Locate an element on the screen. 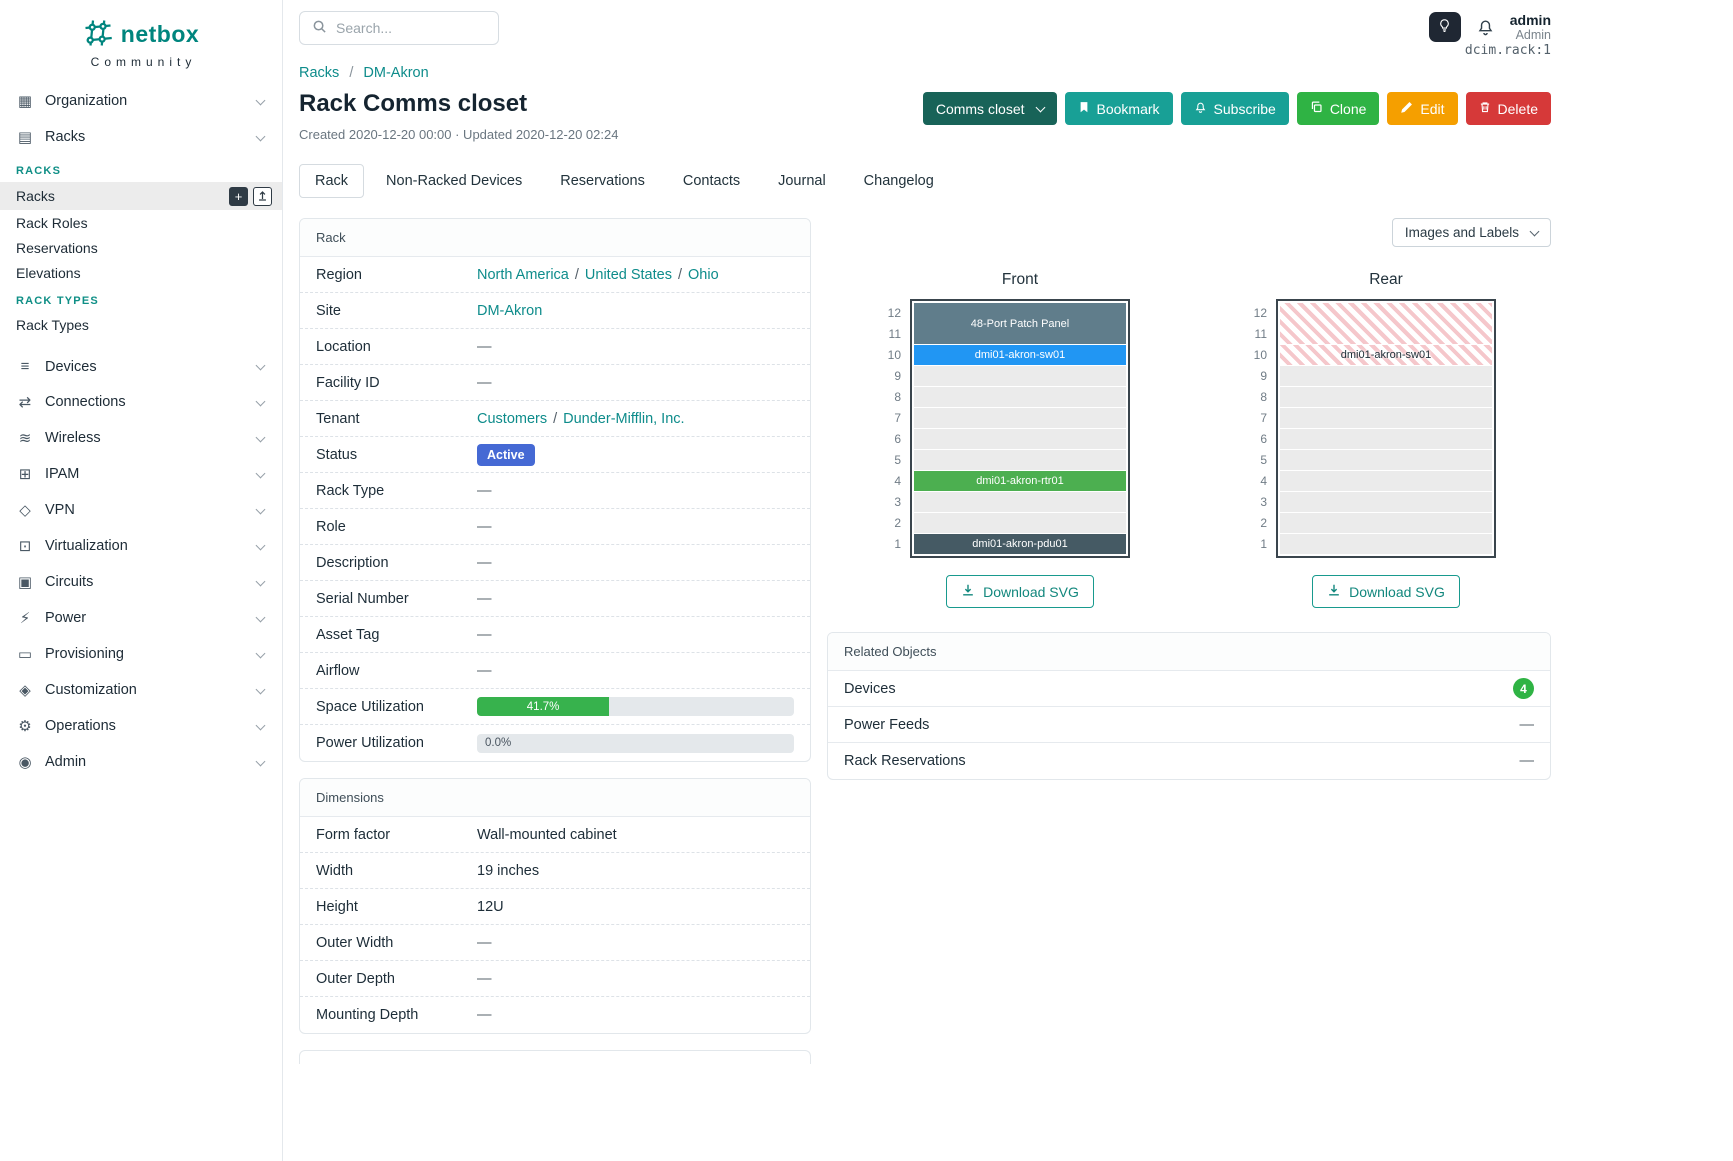 The width and height of the screenshot is (1733, 1161). download-label: Download SVG is located at coordinates (1397, 591).